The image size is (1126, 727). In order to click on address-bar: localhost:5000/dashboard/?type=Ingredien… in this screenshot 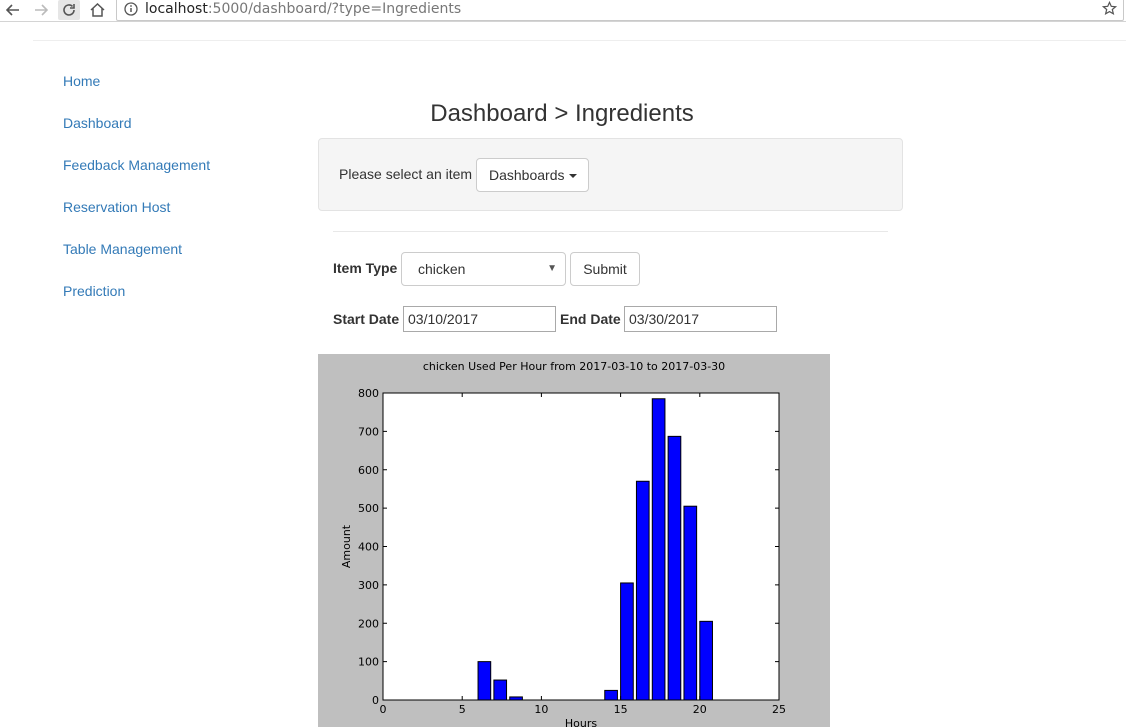, I will do `click(620, 10)`.